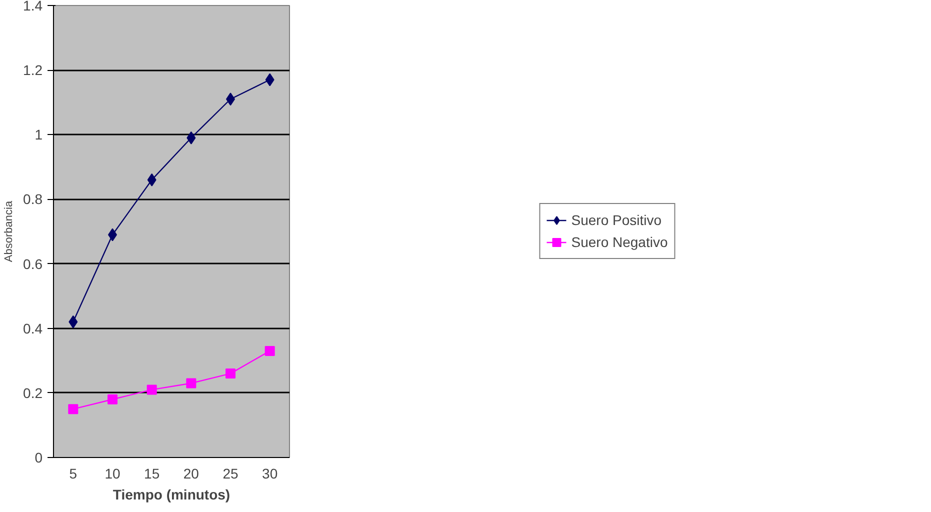 The width and height of the screenshot is (931, 512). Describe the element at coordinates (33, 199) in the screenshot. I see `y-tick-label: 0.8` at that location.